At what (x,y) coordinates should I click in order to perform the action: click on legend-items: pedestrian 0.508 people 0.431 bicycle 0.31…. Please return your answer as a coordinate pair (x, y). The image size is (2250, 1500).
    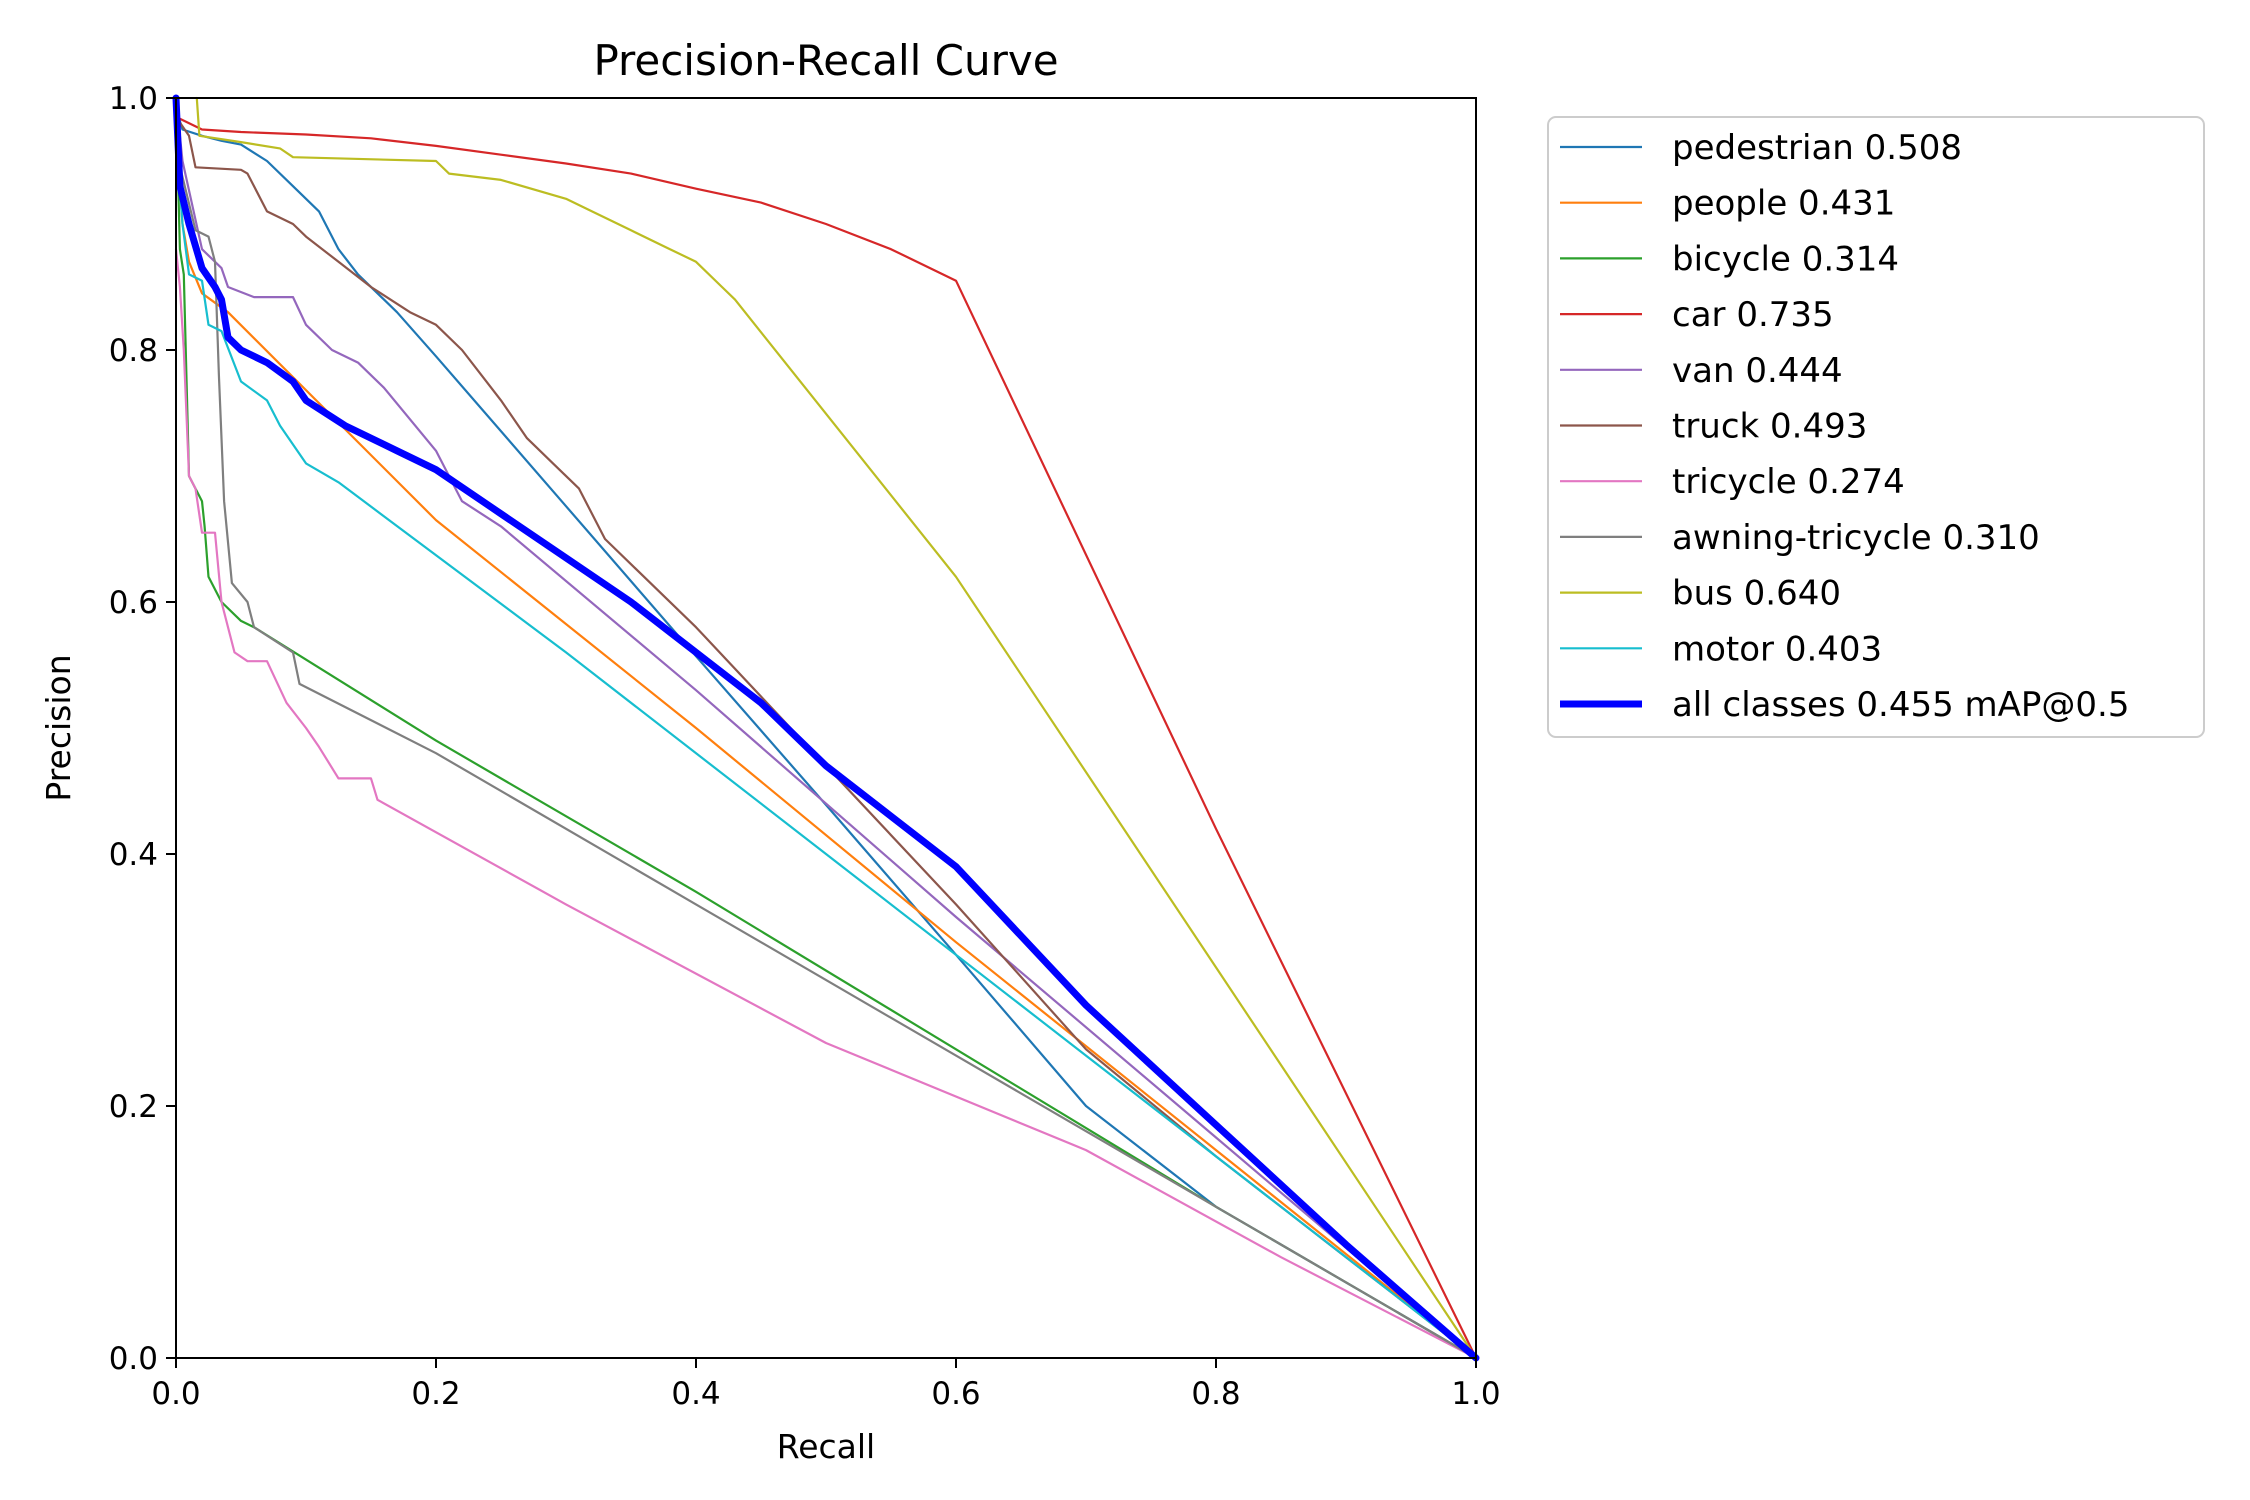
    Looking at the image, I should click on (1844, 426).